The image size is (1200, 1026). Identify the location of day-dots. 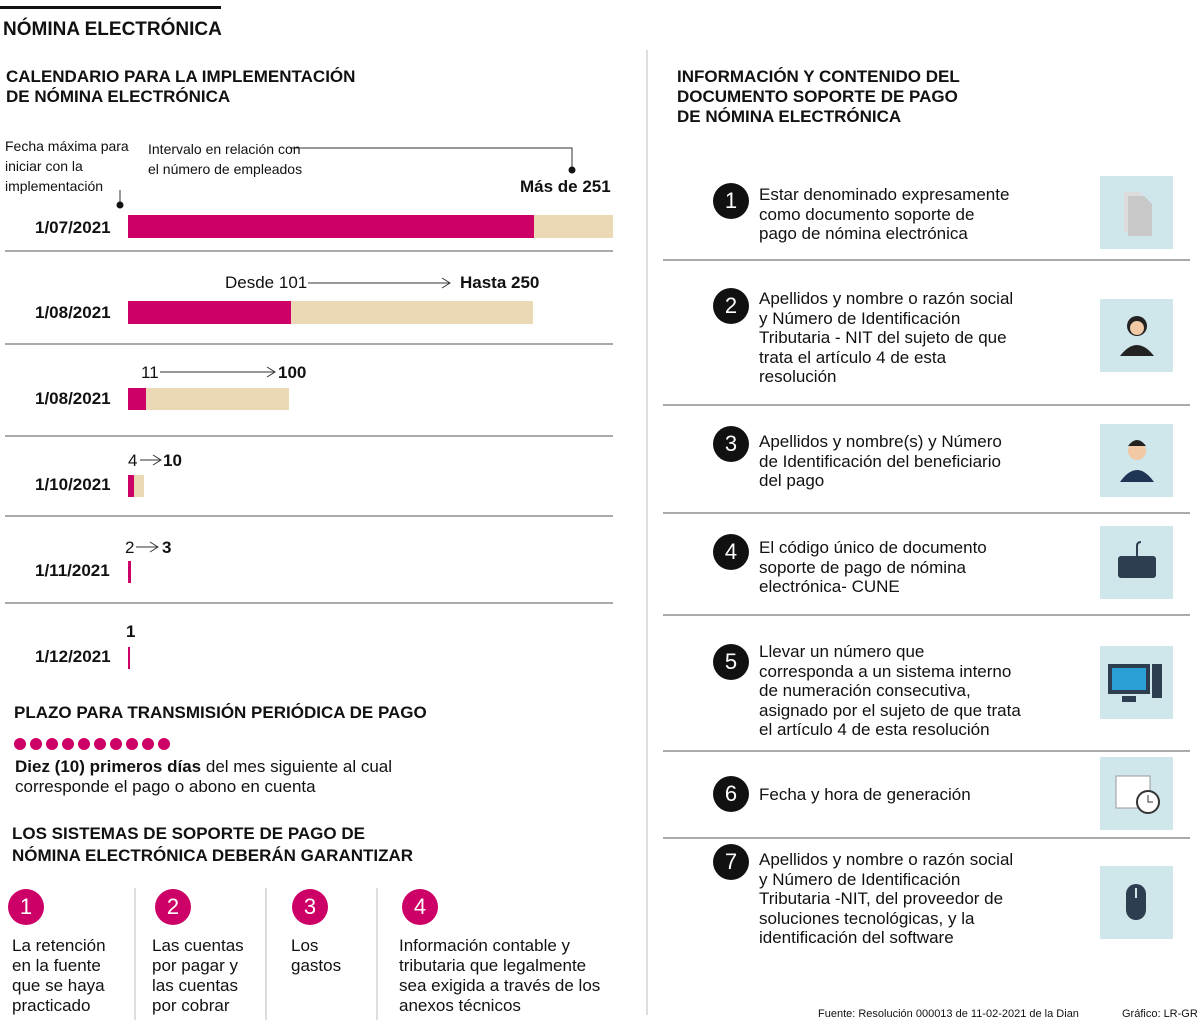
(92, 744).